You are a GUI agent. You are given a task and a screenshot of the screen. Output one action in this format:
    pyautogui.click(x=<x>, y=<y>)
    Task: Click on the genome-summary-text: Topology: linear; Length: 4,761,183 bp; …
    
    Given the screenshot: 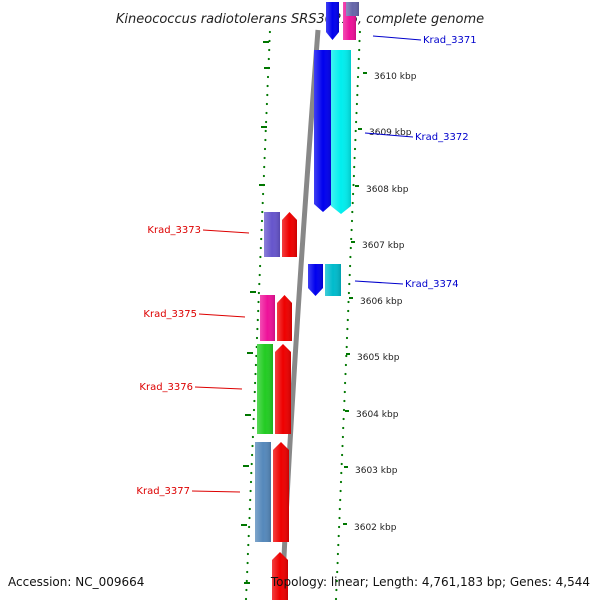 What is the action you would take?
    pyautogui.click(x=430, y=582)
    